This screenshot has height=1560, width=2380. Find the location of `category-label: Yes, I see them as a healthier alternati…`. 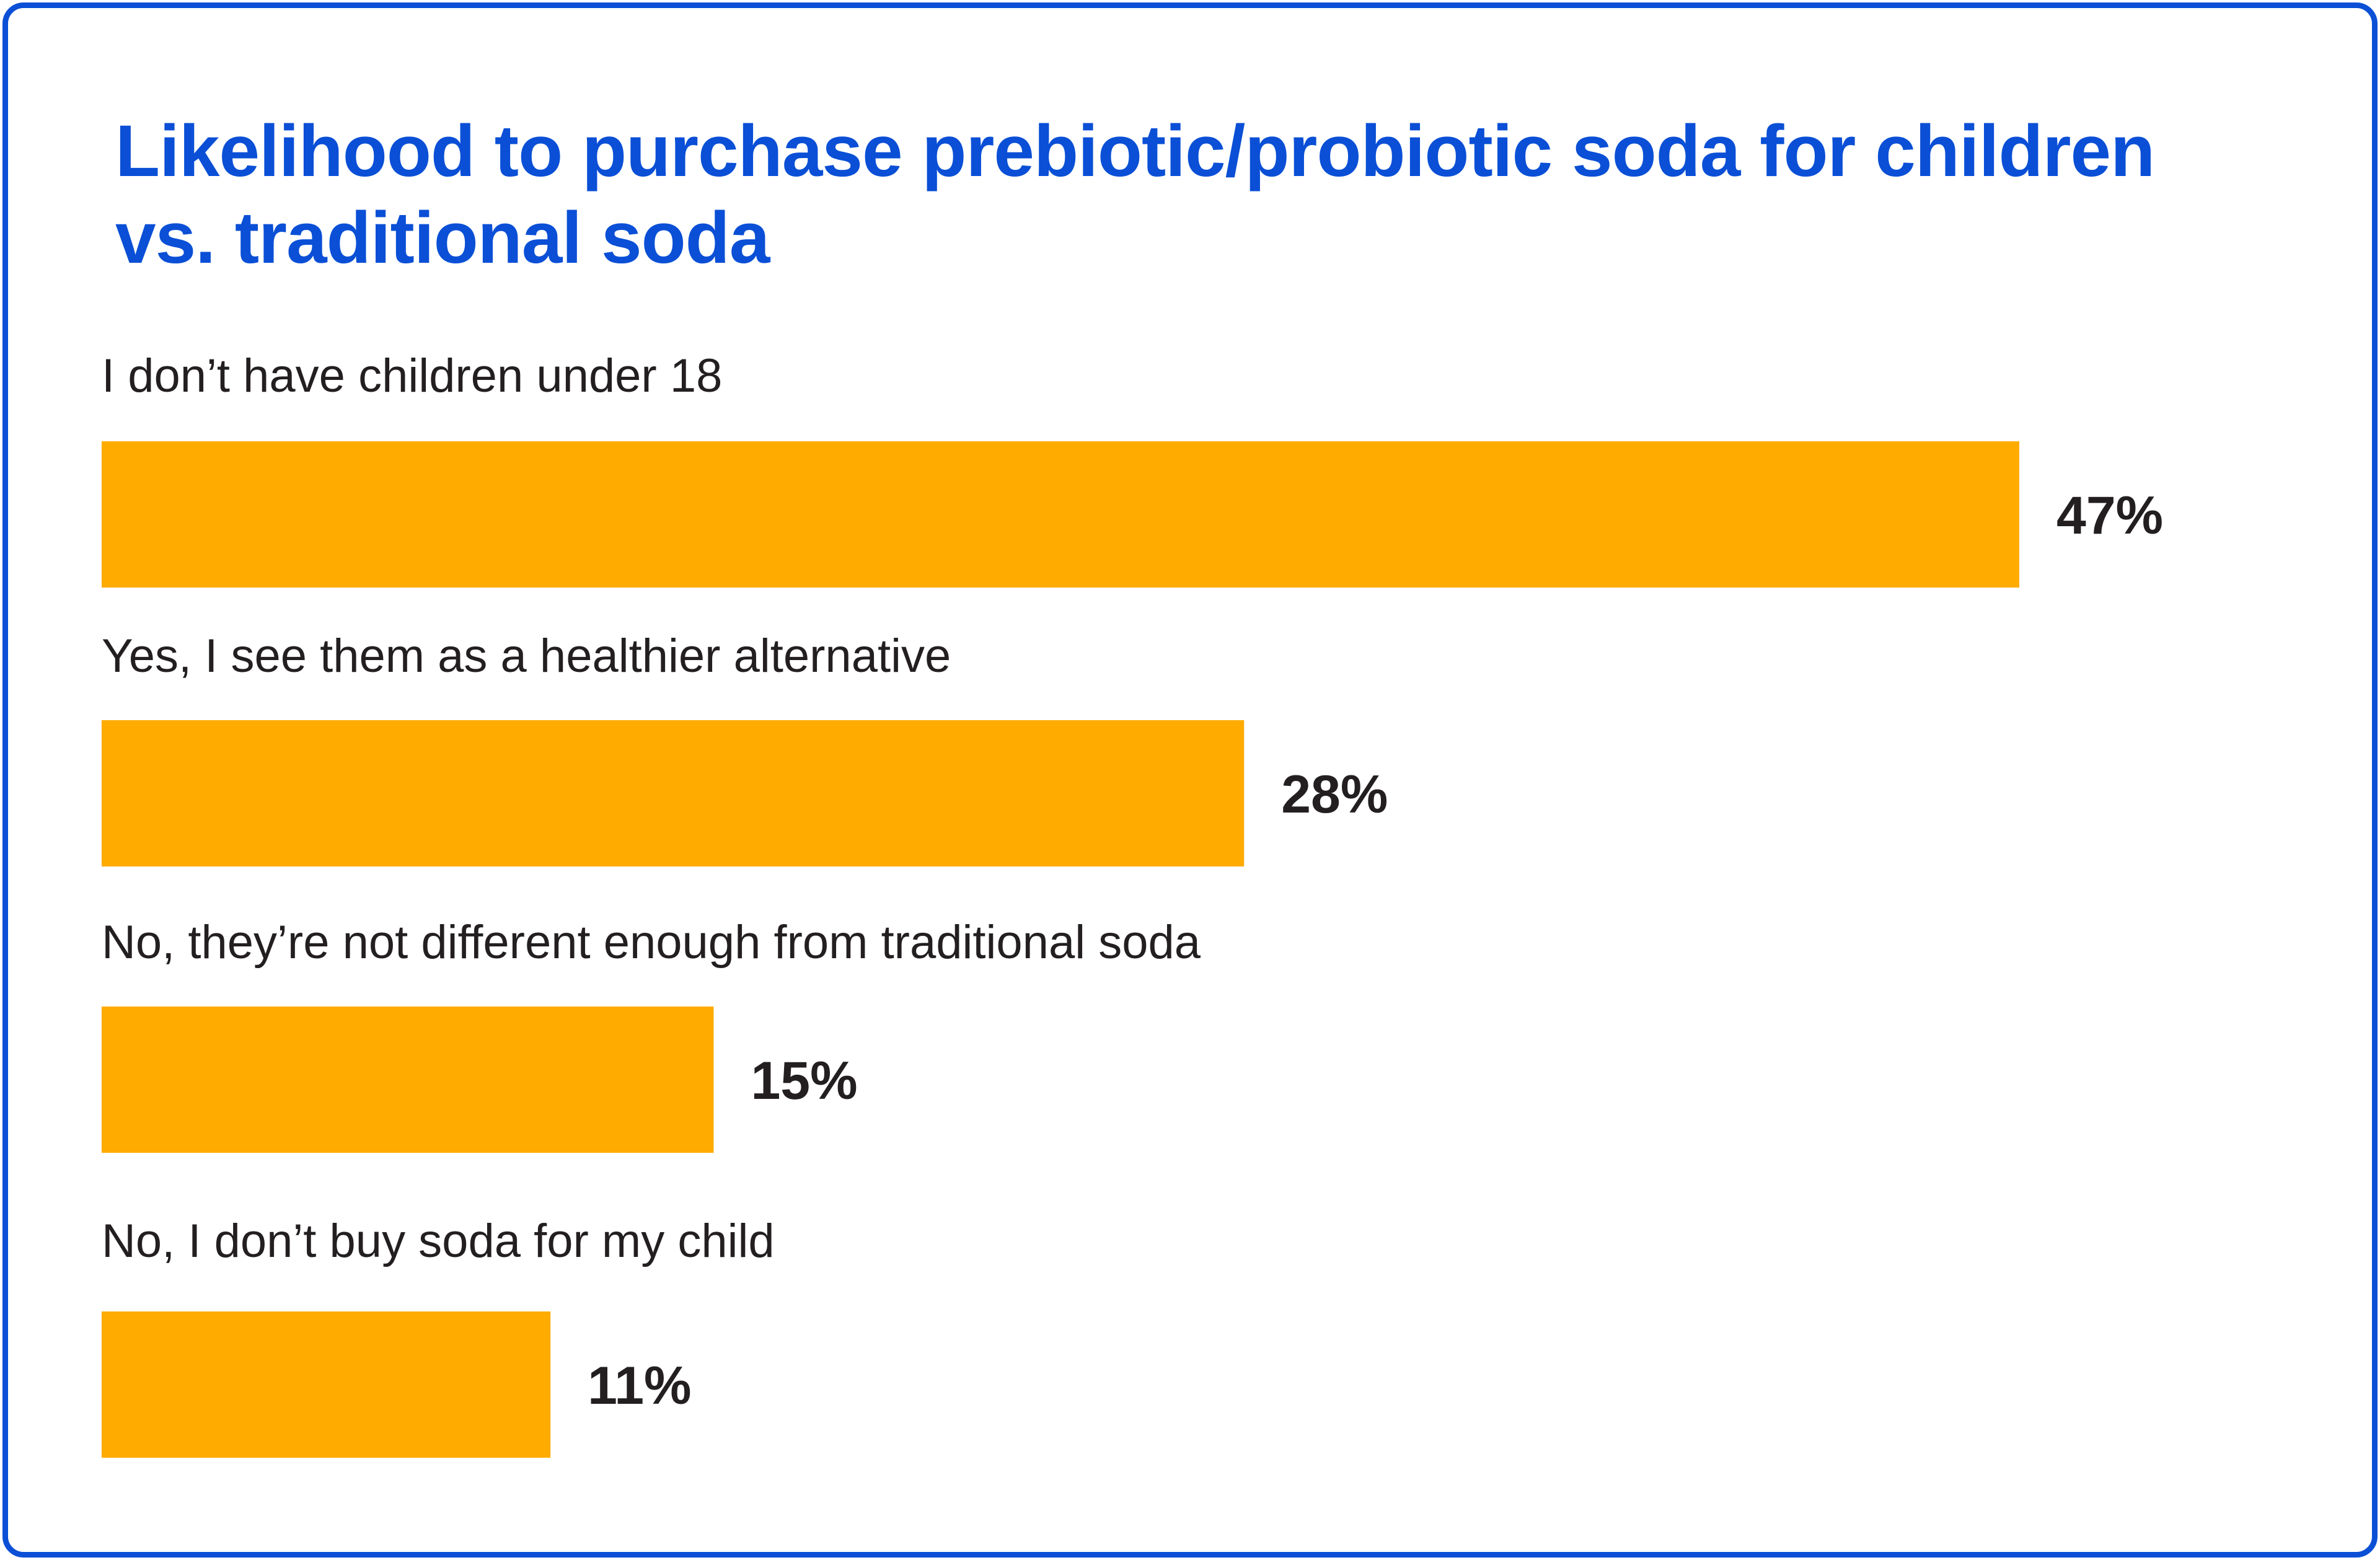

category-label: Yes, I see them as a healthier alternati… is located at coordinates (526, 656).